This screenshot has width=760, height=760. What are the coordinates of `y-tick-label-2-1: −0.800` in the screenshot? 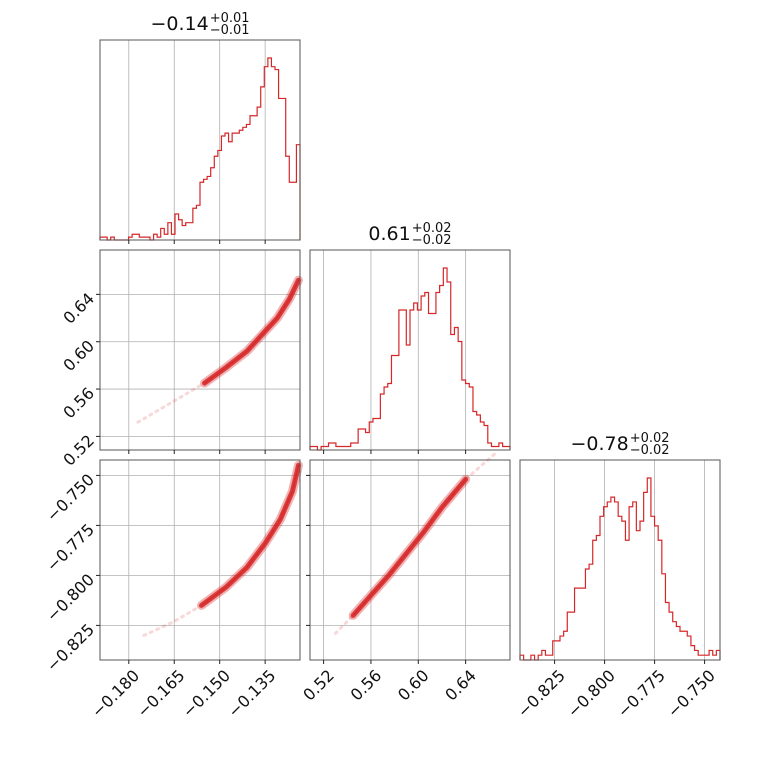 It's located at (70, 597).